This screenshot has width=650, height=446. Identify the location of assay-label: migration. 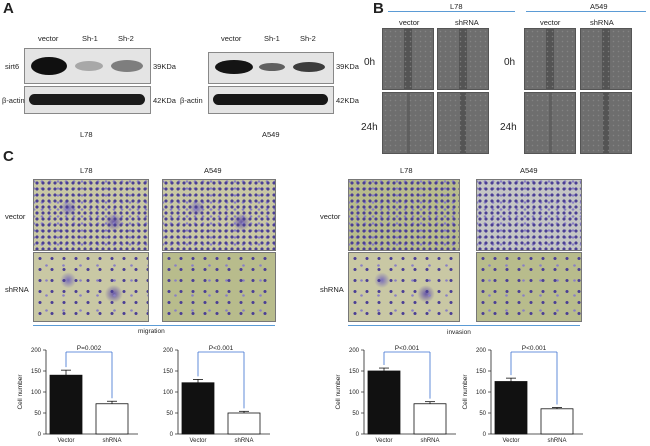
(151, 331).